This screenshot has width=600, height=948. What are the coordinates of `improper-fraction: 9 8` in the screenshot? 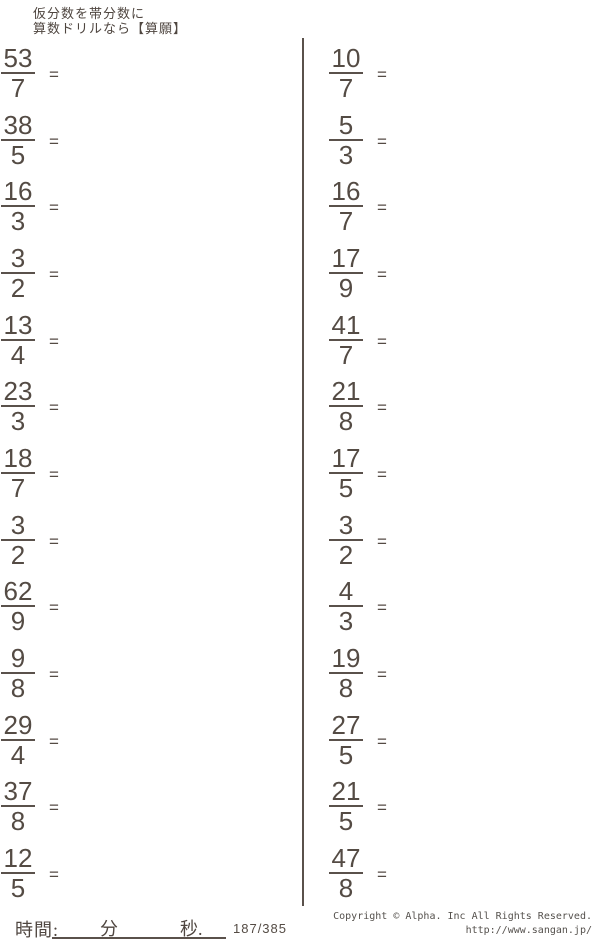 It's located at (18, 674).